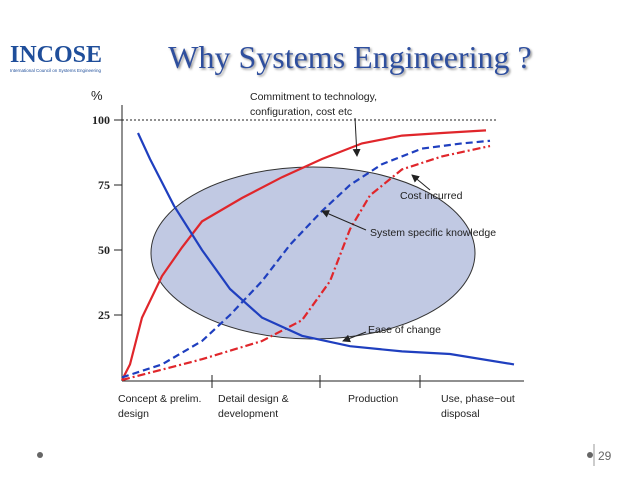 The height and width of the screenshot is (479, 638). Describe the element at coordinates (101, 120) in the screenshot. I see `y-tick-label: 100` at that location.